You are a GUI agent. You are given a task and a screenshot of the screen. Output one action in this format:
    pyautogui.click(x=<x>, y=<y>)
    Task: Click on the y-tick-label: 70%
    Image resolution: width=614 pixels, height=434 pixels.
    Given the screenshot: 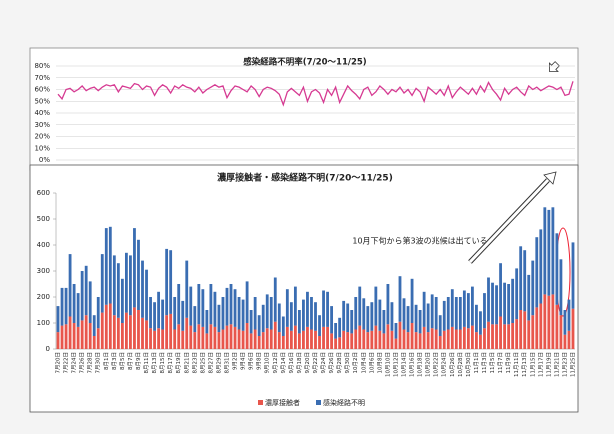 What is the action you would take?
    pyautogui.click(x=42, y=78)
    